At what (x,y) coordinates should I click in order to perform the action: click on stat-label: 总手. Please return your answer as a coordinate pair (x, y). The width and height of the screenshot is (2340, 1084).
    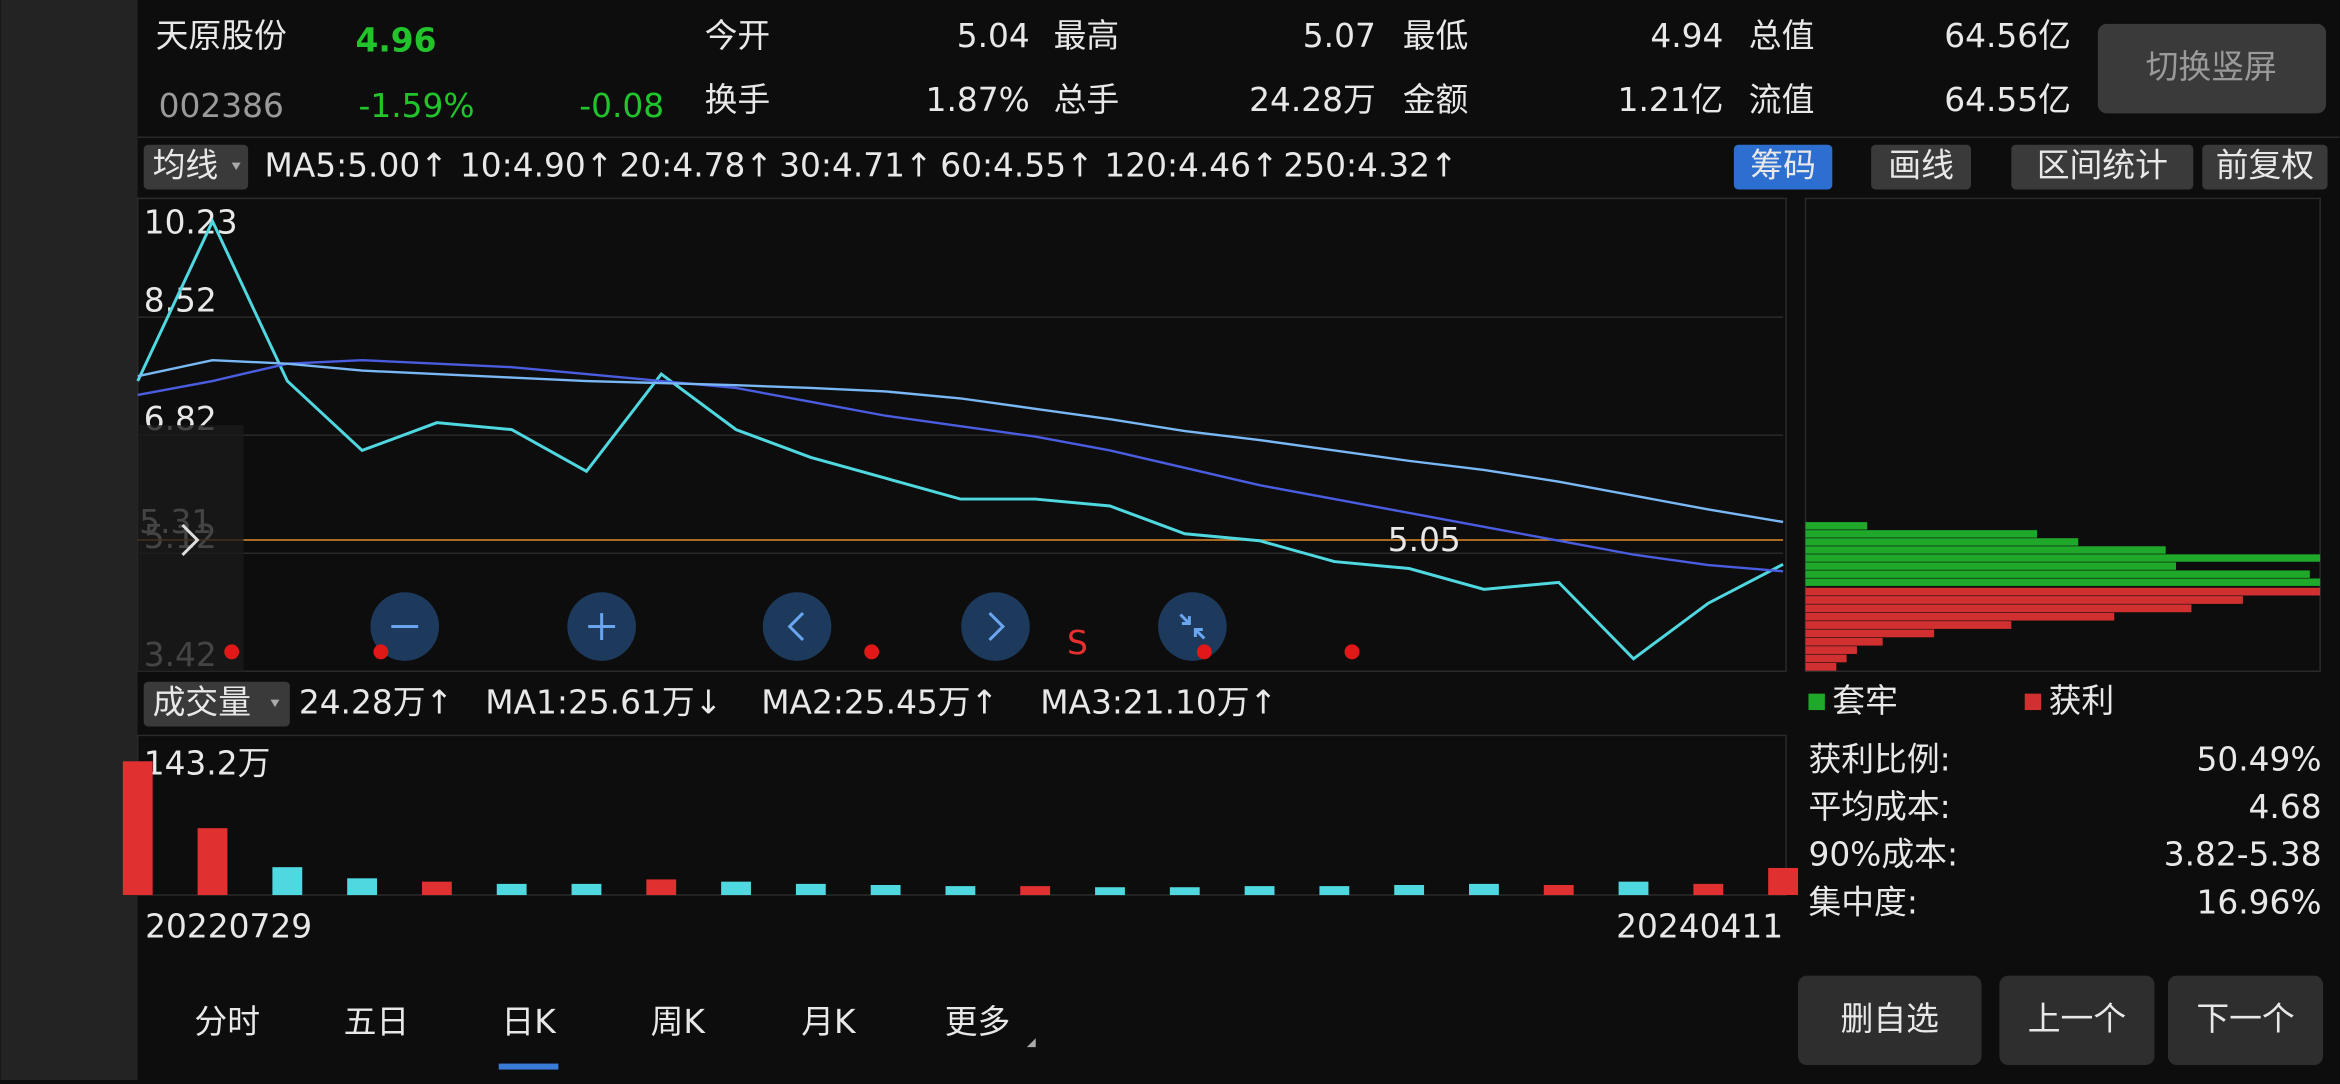
    Looking at the image, I should click on (1087, 100).